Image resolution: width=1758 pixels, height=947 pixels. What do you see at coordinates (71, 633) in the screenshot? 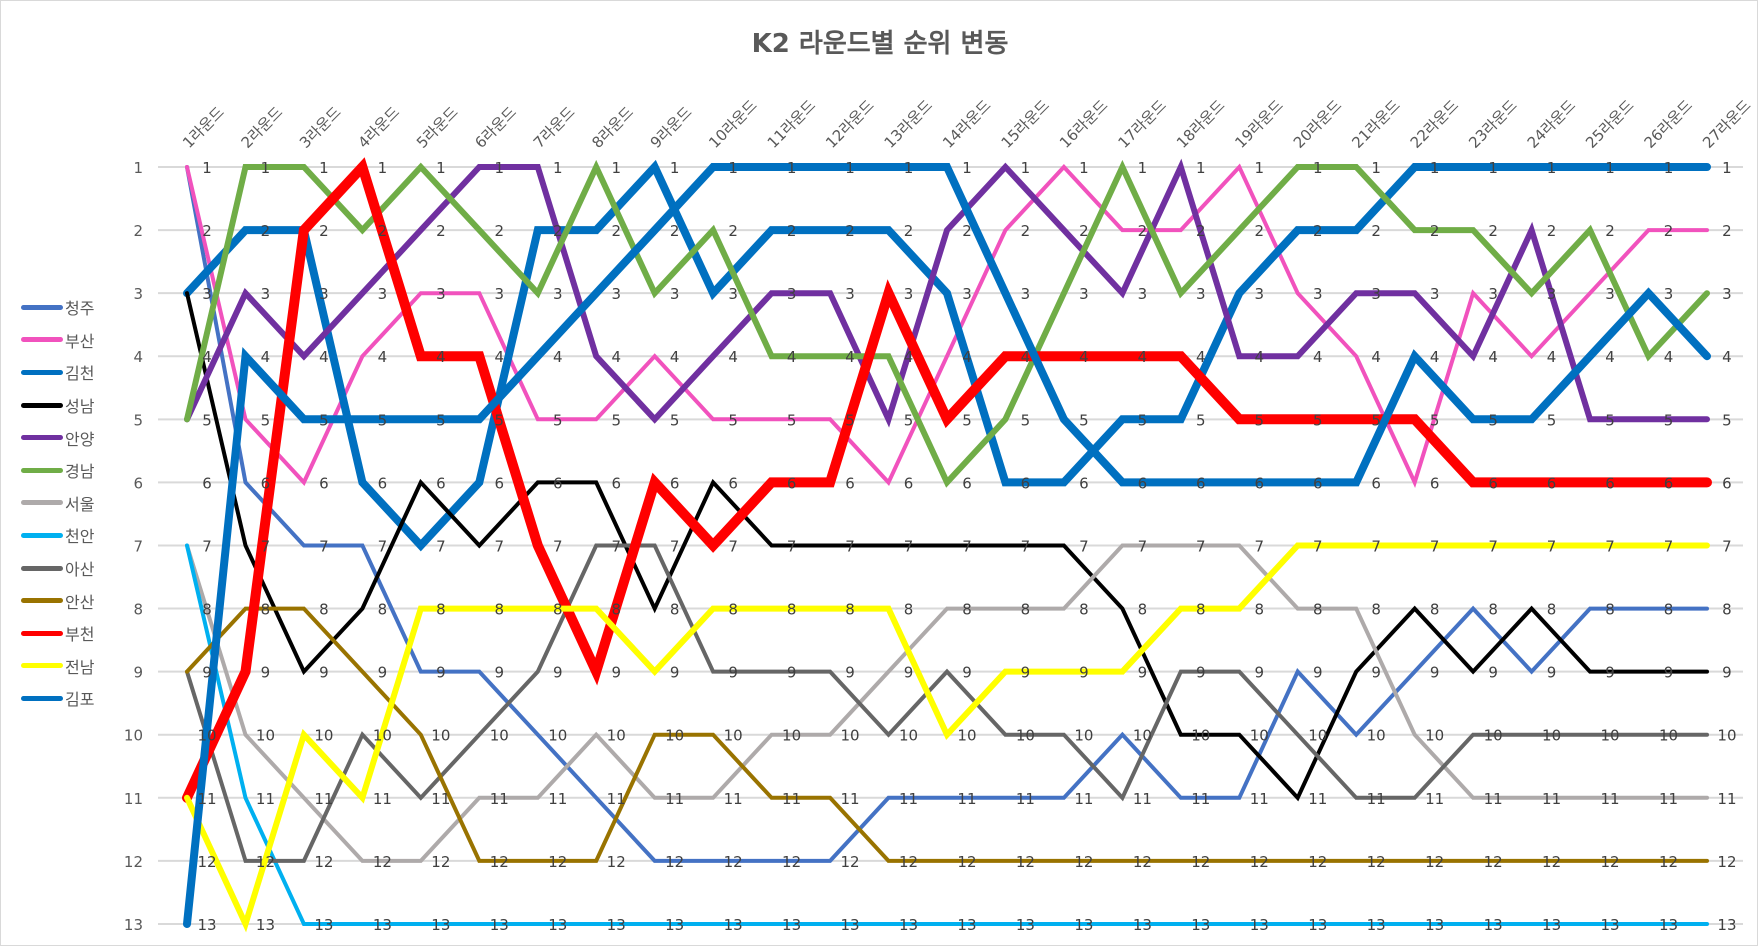
I see `legend-item: 부천` at bounding box center [71, 633].